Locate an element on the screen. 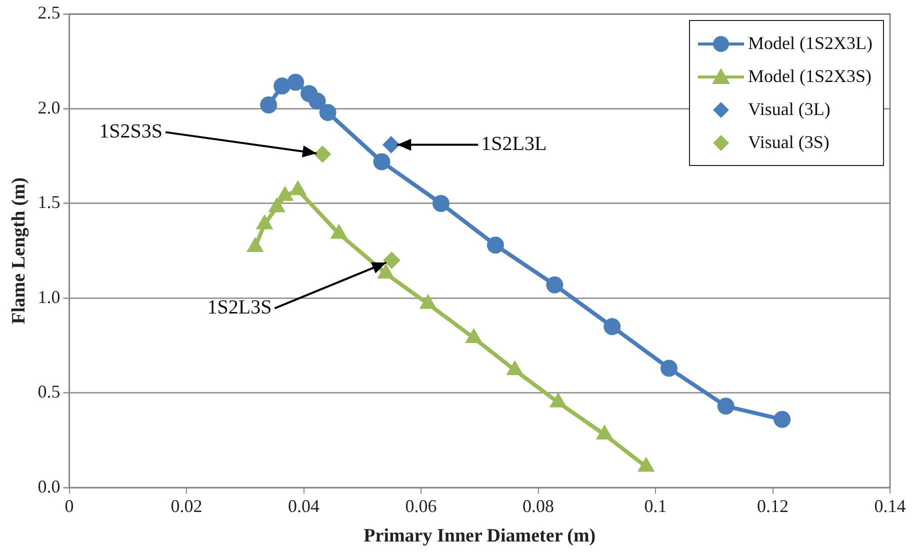 The height and width of the screenshot is (556, 918). x-tick-label: 0.12 is located at coordinates (773, 506).